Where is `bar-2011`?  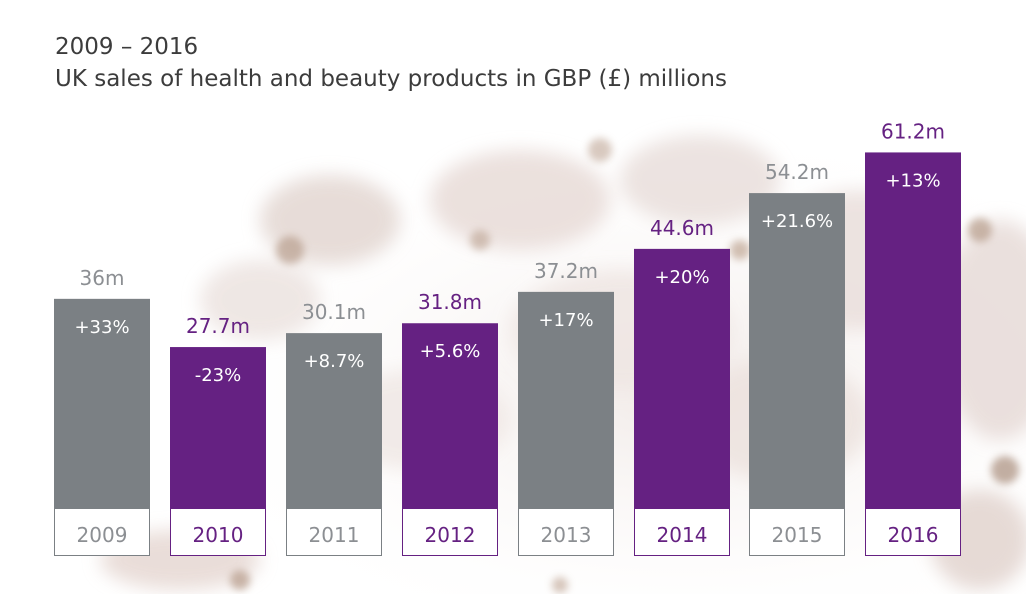
bar-2011 is located at coordinates (334, 420).